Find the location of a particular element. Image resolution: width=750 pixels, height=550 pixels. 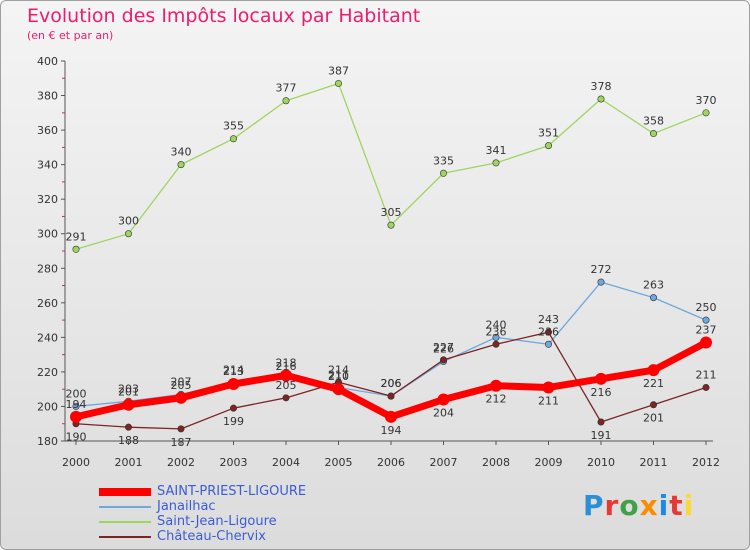

legend-label: Château-Chervix is located at coordinates (211, 536).